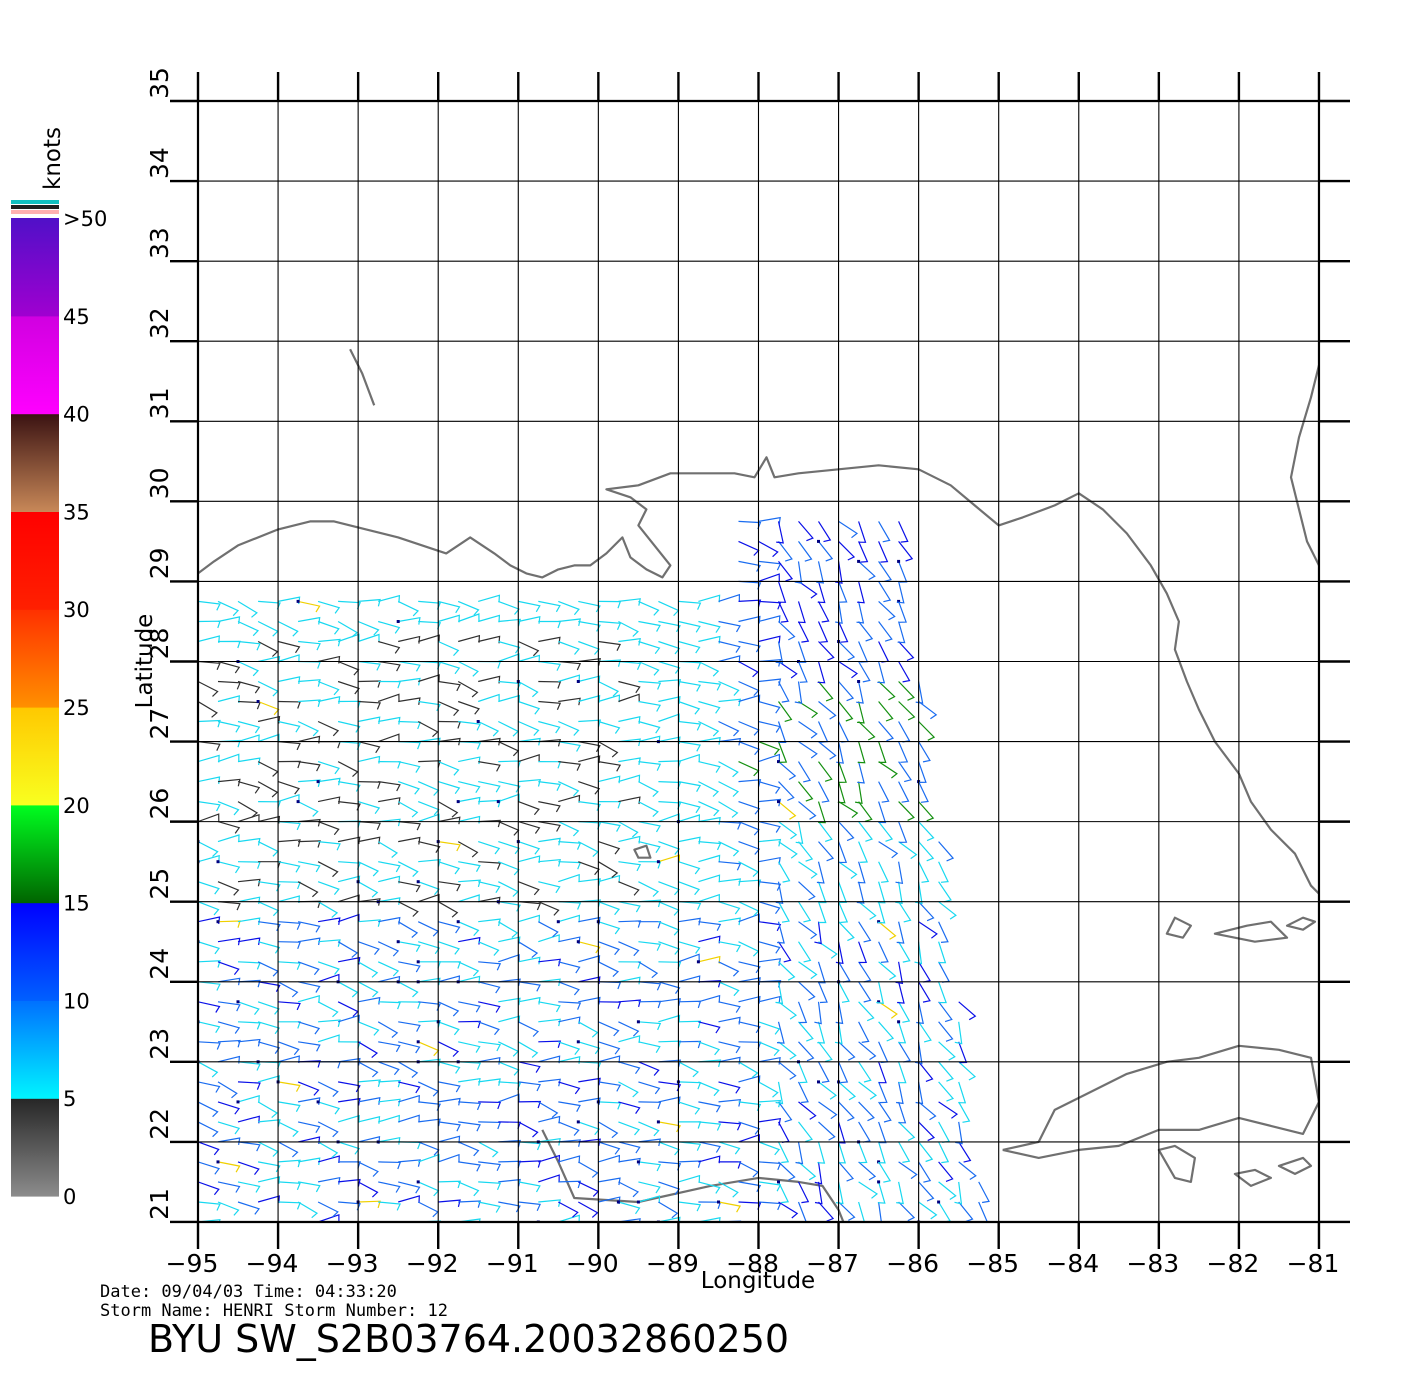 Image resolution: width=1420 pixels, height=1400 pixels. I want to click on colorbar-tick-label: 40, so click(76, 415).